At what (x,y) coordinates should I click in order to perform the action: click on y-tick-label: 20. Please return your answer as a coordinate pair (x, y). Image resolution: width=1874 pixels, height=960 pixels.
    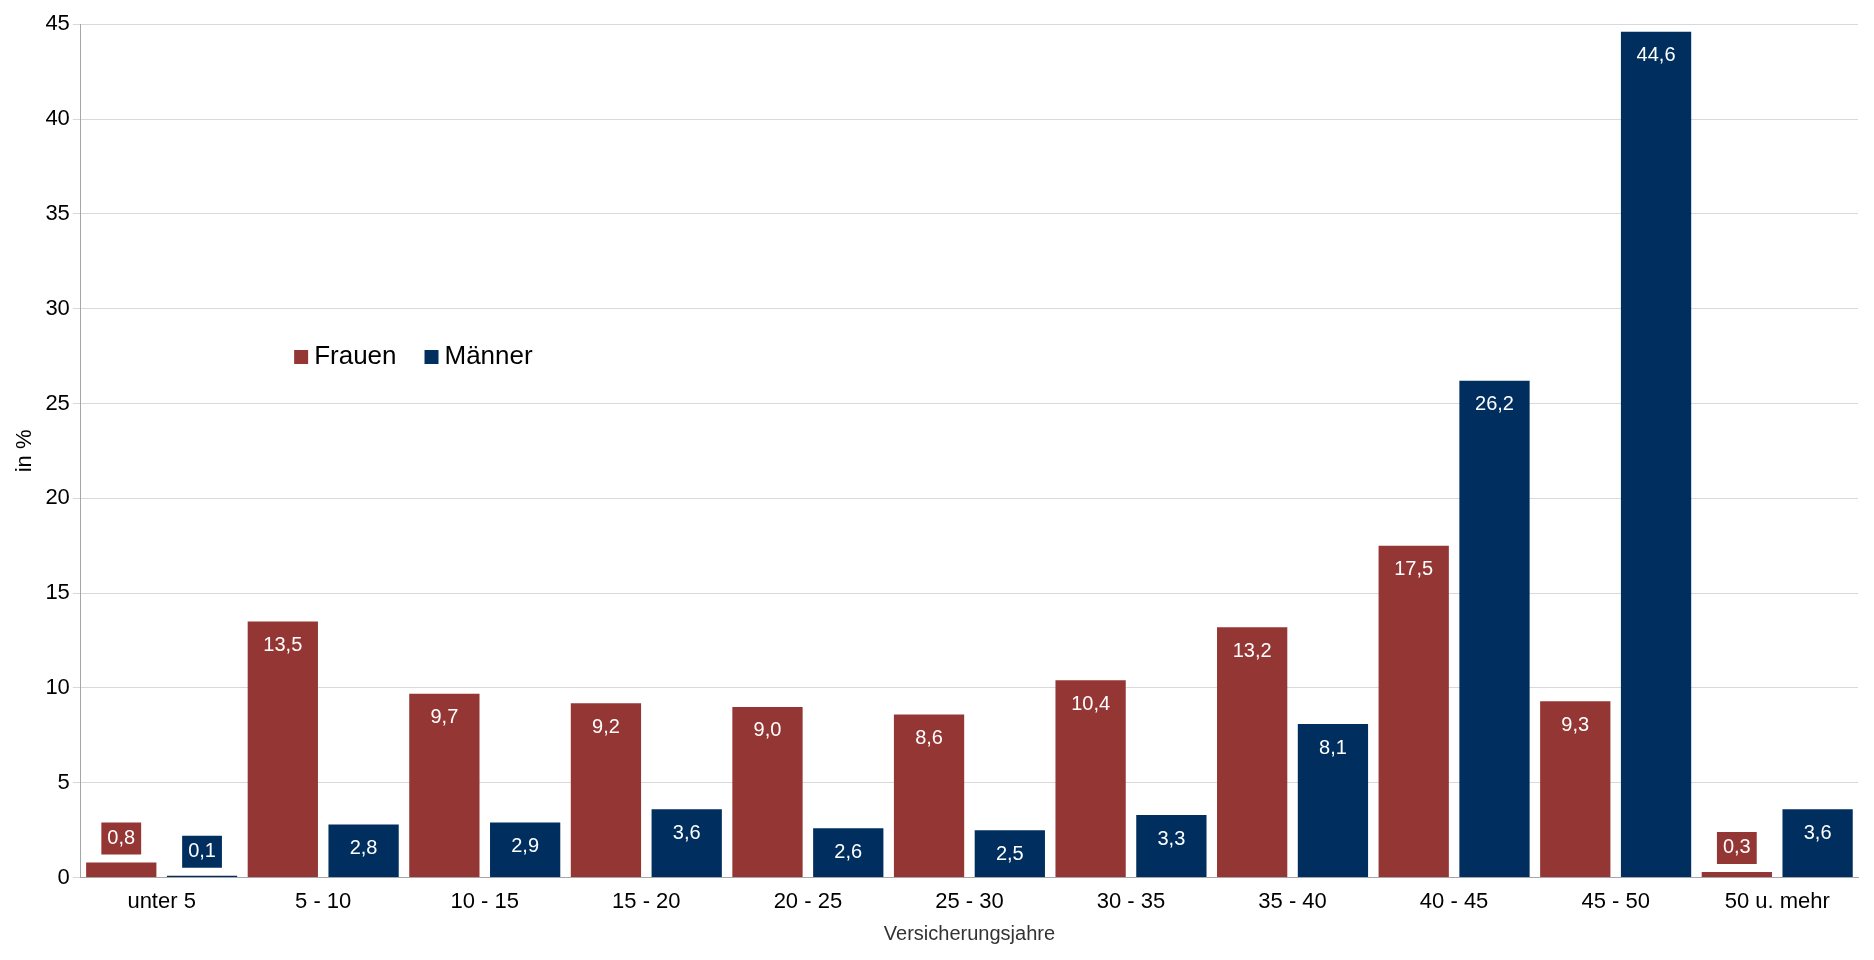
    Looking at the image, I should click on (57, 497).